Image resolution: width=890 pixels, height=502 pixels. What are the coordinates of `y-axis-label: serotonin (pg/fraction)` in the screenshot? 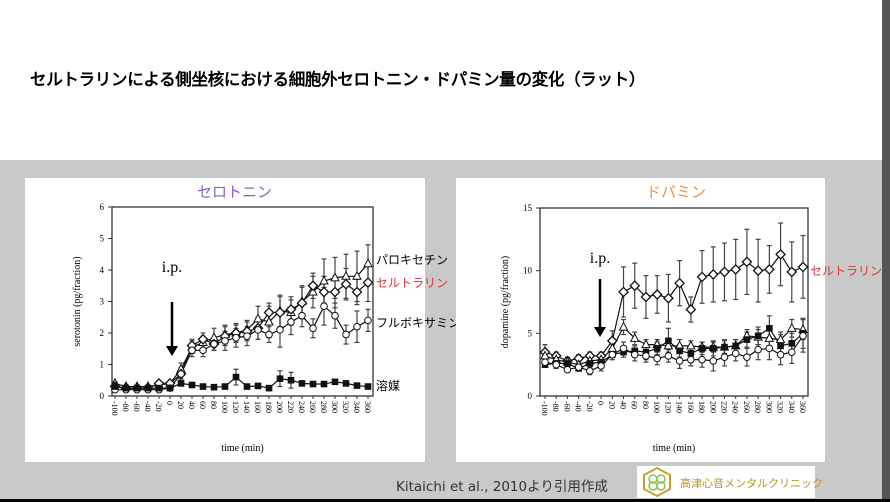 It's located at (77, 301).